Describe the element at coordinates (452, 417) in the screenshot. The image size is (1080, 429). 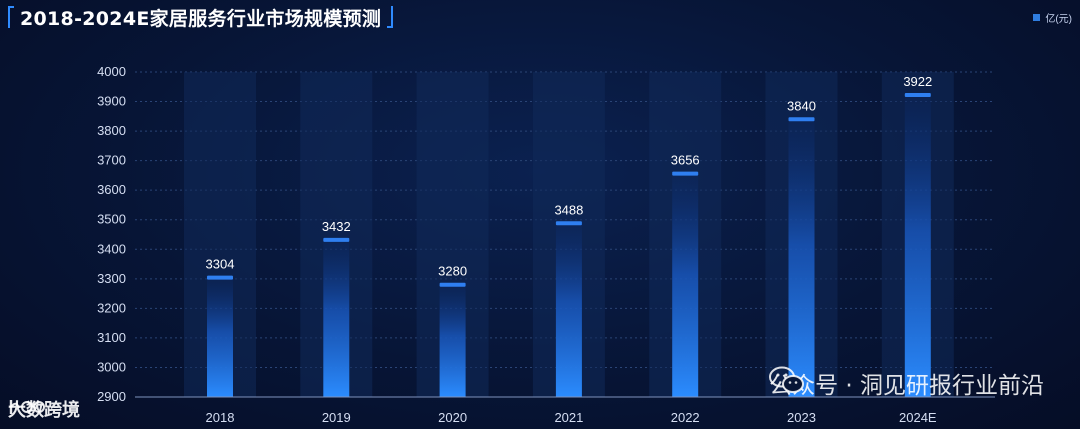
I see `x-tick-label: 2020` at that location.